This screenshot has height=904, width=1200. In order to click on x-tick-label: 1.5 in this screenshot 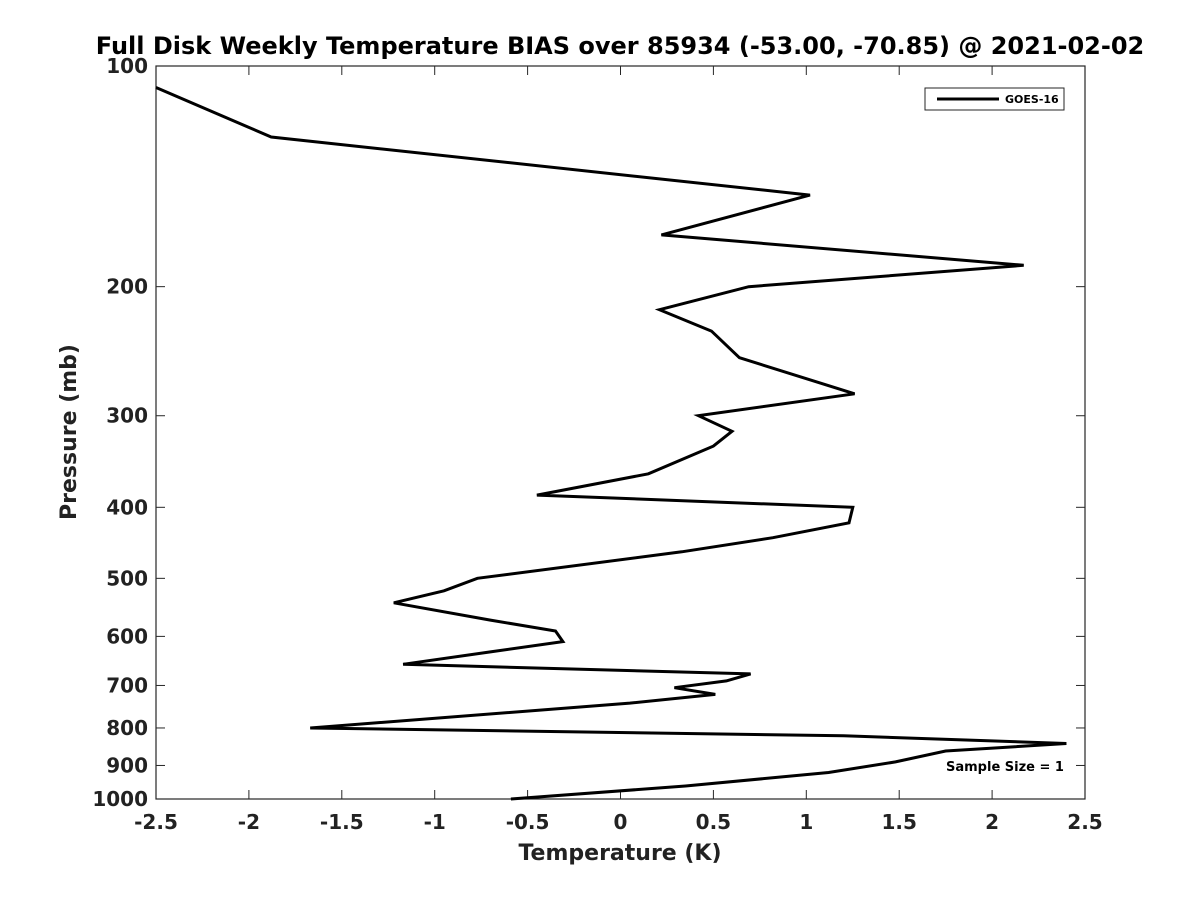, I will do `click(898, 822)`.